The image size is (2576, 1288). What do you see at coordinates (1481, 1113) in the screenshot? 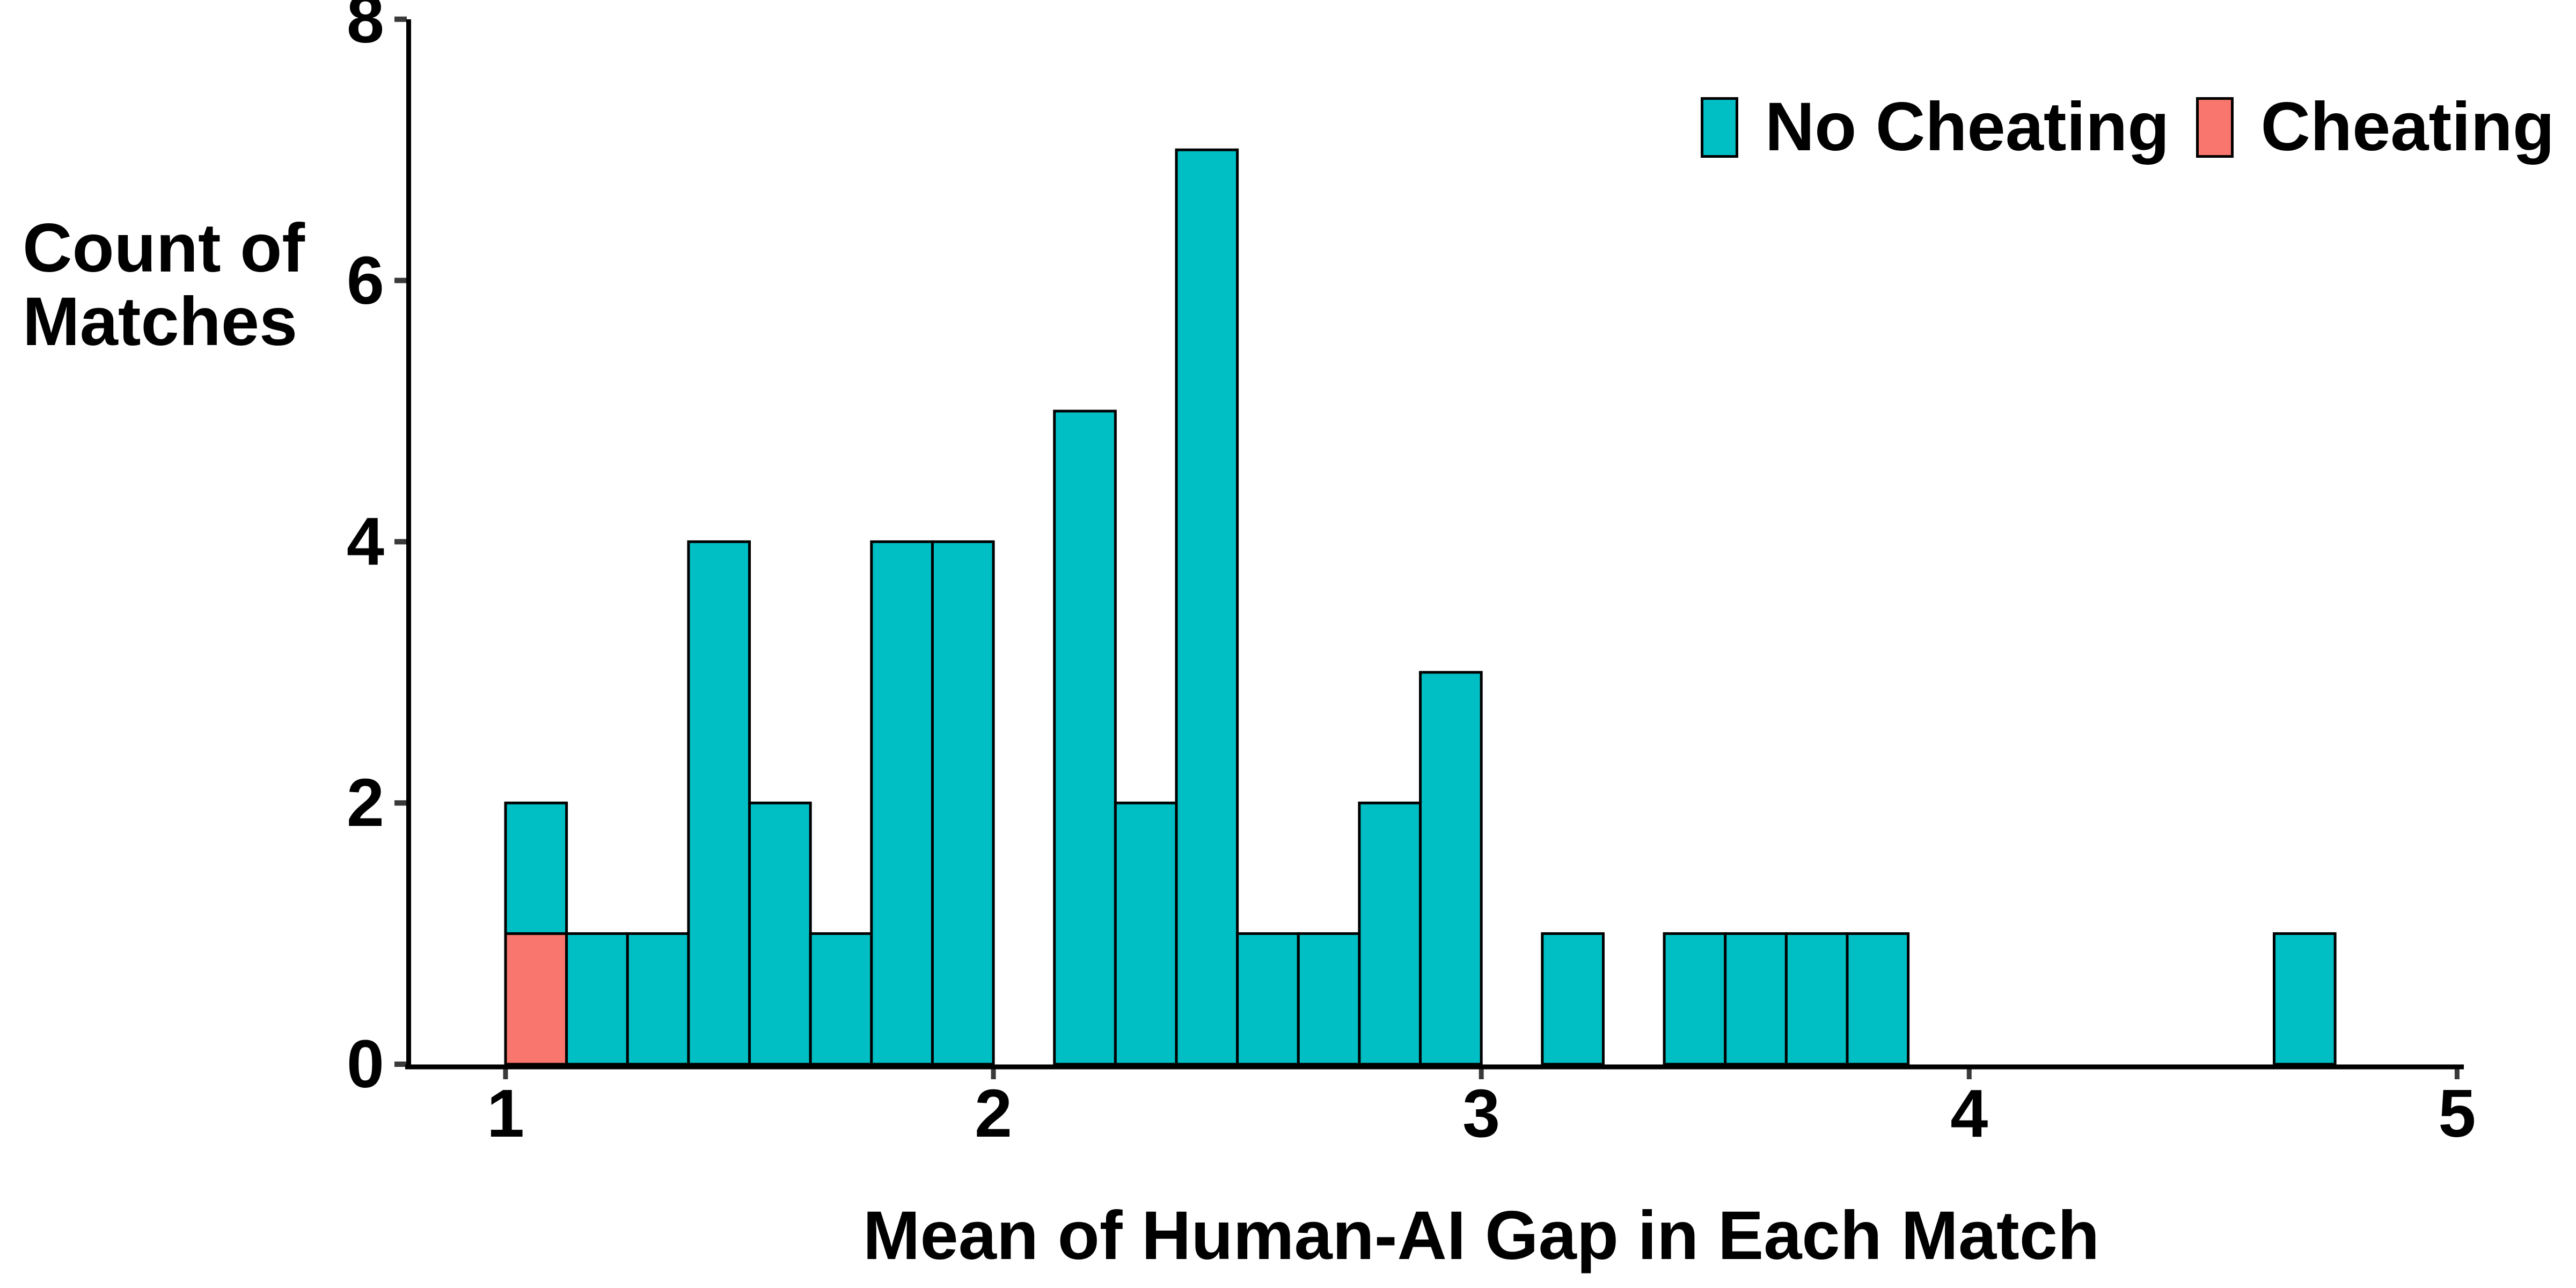
I see `x-tick-label: 3` at bounding box center [1481, 1113].